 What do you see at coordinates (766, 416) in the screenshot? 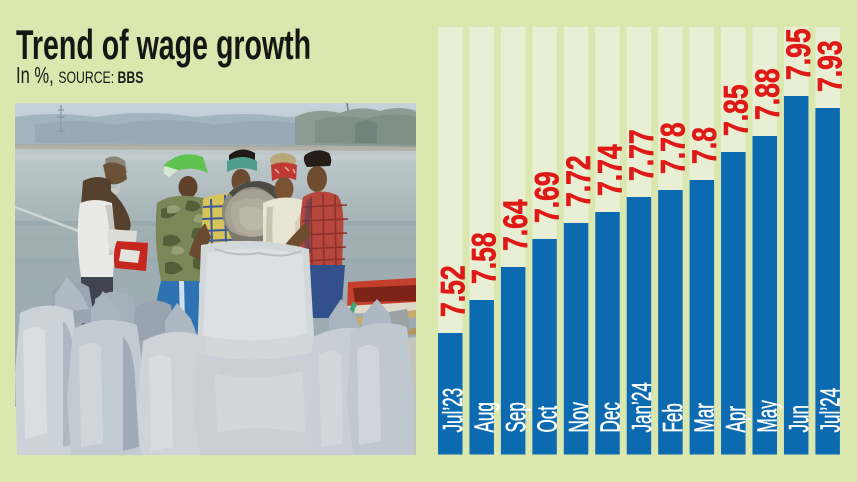
I see `svg-text: May` at bounding box center [766, 416].